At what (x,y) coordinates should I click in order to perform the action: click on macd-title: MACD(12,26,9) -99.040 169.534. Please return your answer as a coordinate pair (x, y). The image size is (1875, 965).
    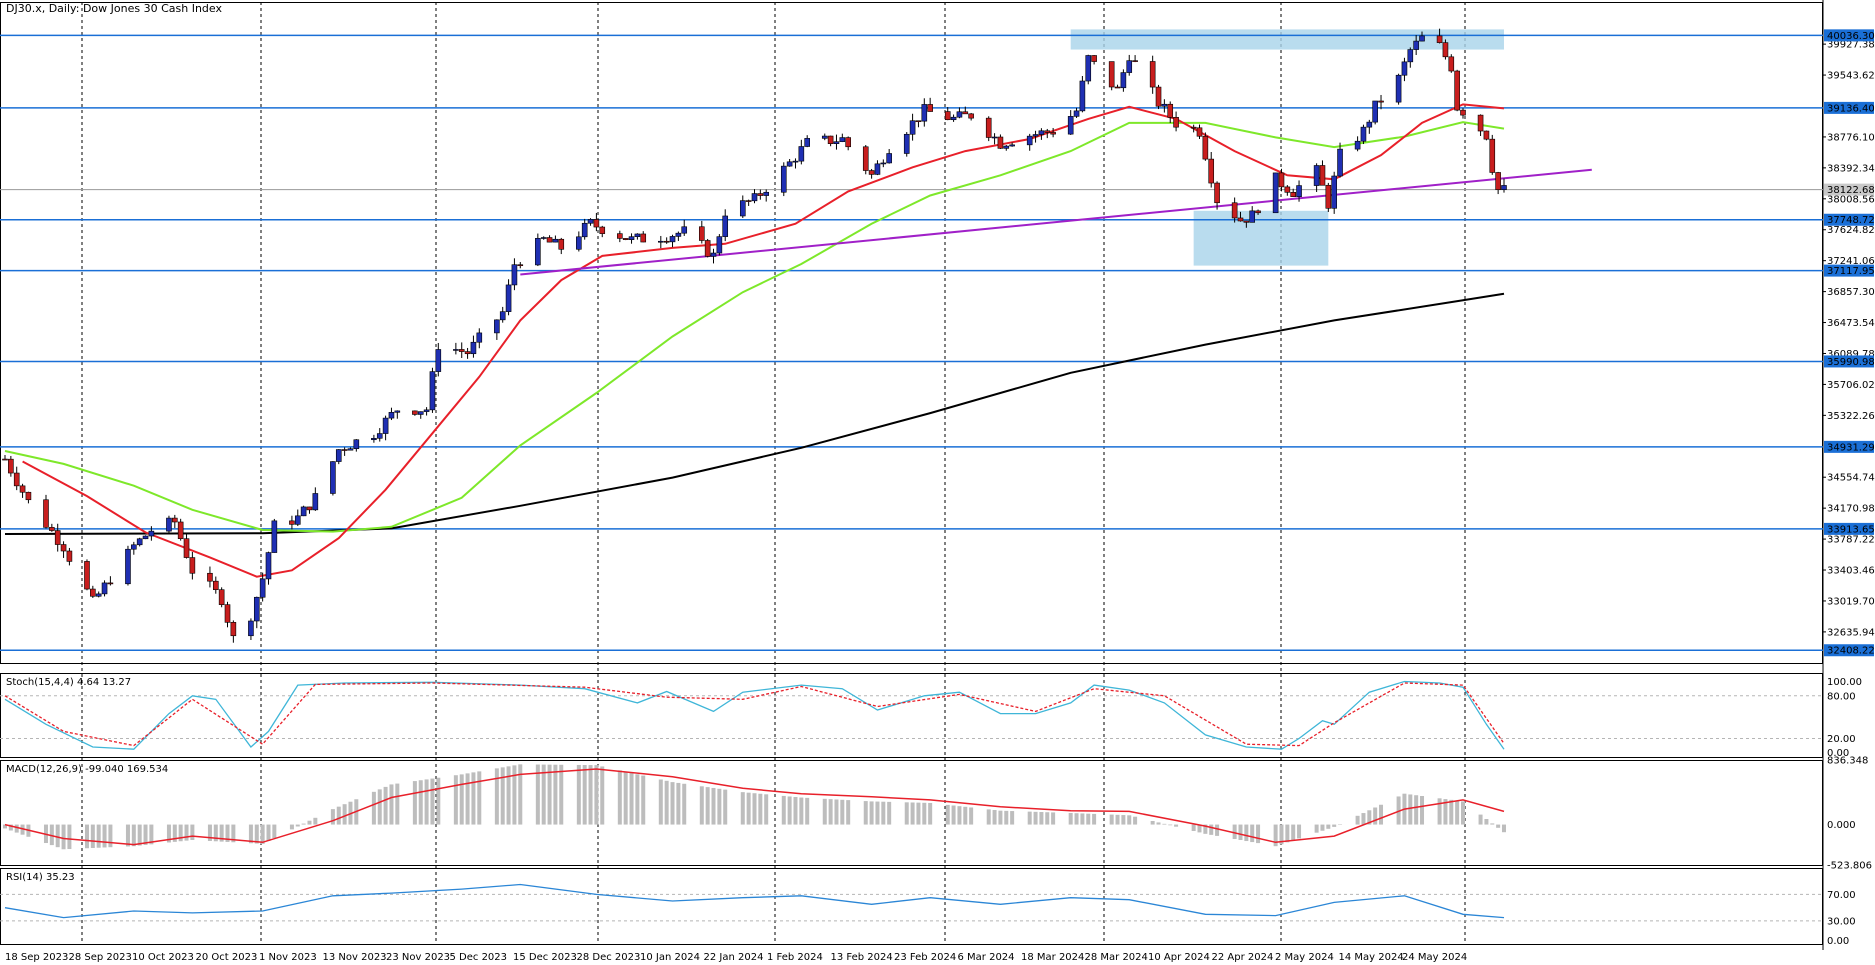
    Looking at the image, I should click on (87, 769).